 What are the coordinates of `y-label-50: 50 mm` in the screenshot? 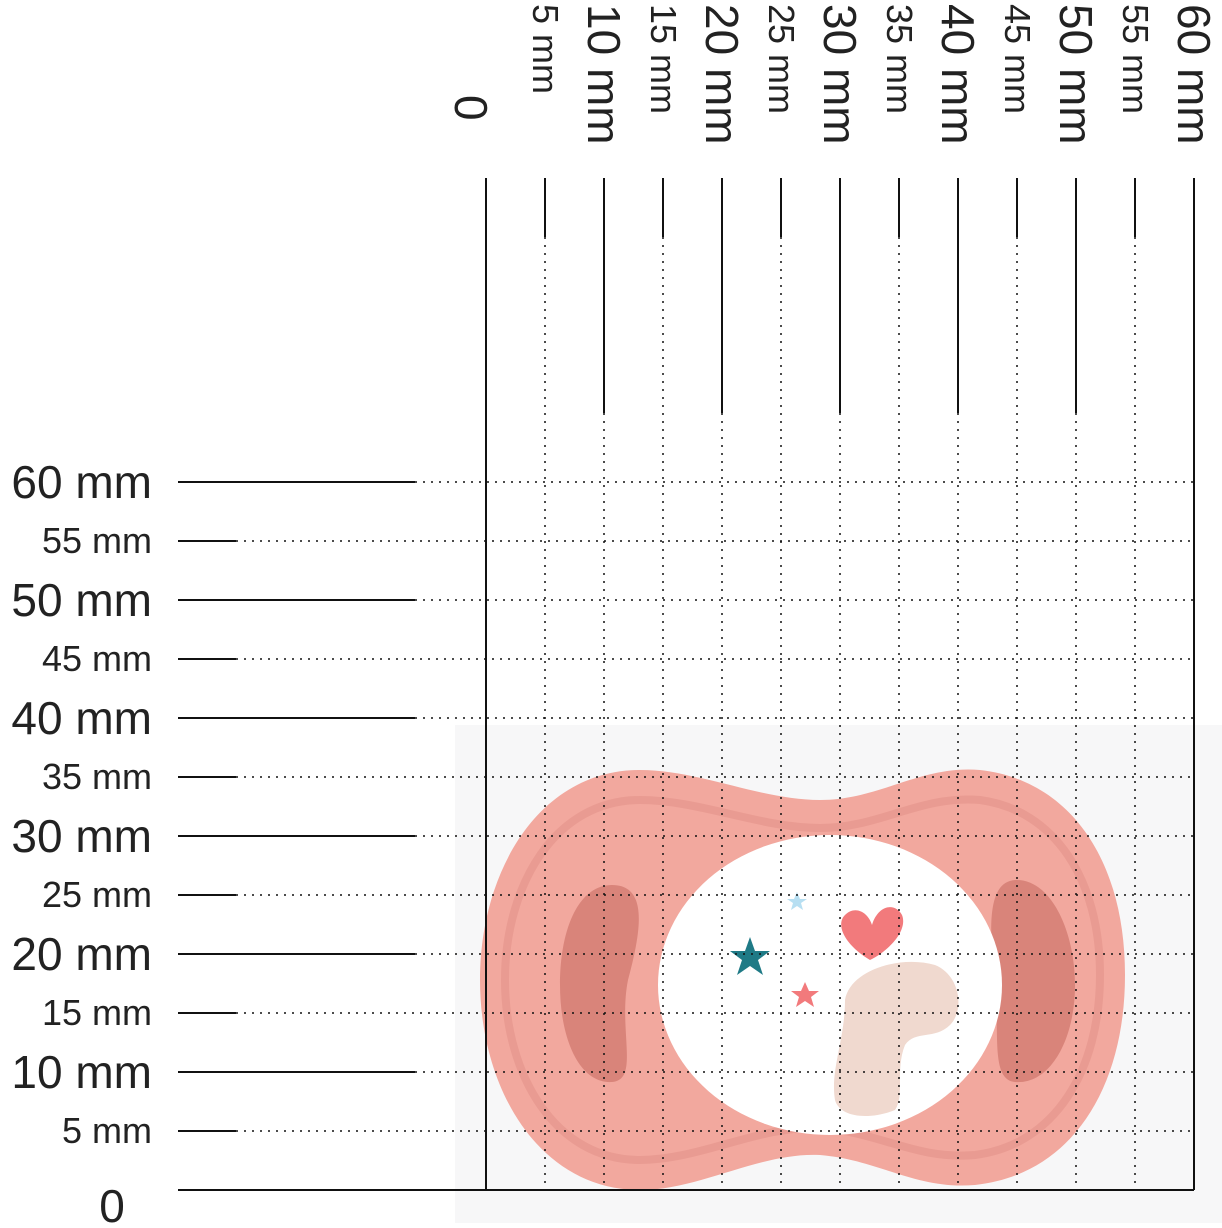 It's located at (81, 600).